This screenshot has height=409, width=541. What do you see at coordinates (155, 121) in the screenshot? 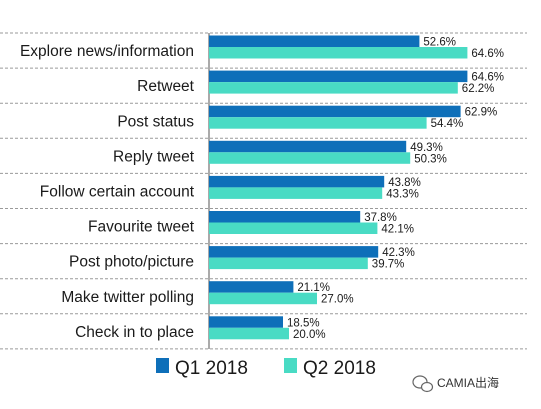
I see `category-label: Post status` at bounding box center [155, 121].